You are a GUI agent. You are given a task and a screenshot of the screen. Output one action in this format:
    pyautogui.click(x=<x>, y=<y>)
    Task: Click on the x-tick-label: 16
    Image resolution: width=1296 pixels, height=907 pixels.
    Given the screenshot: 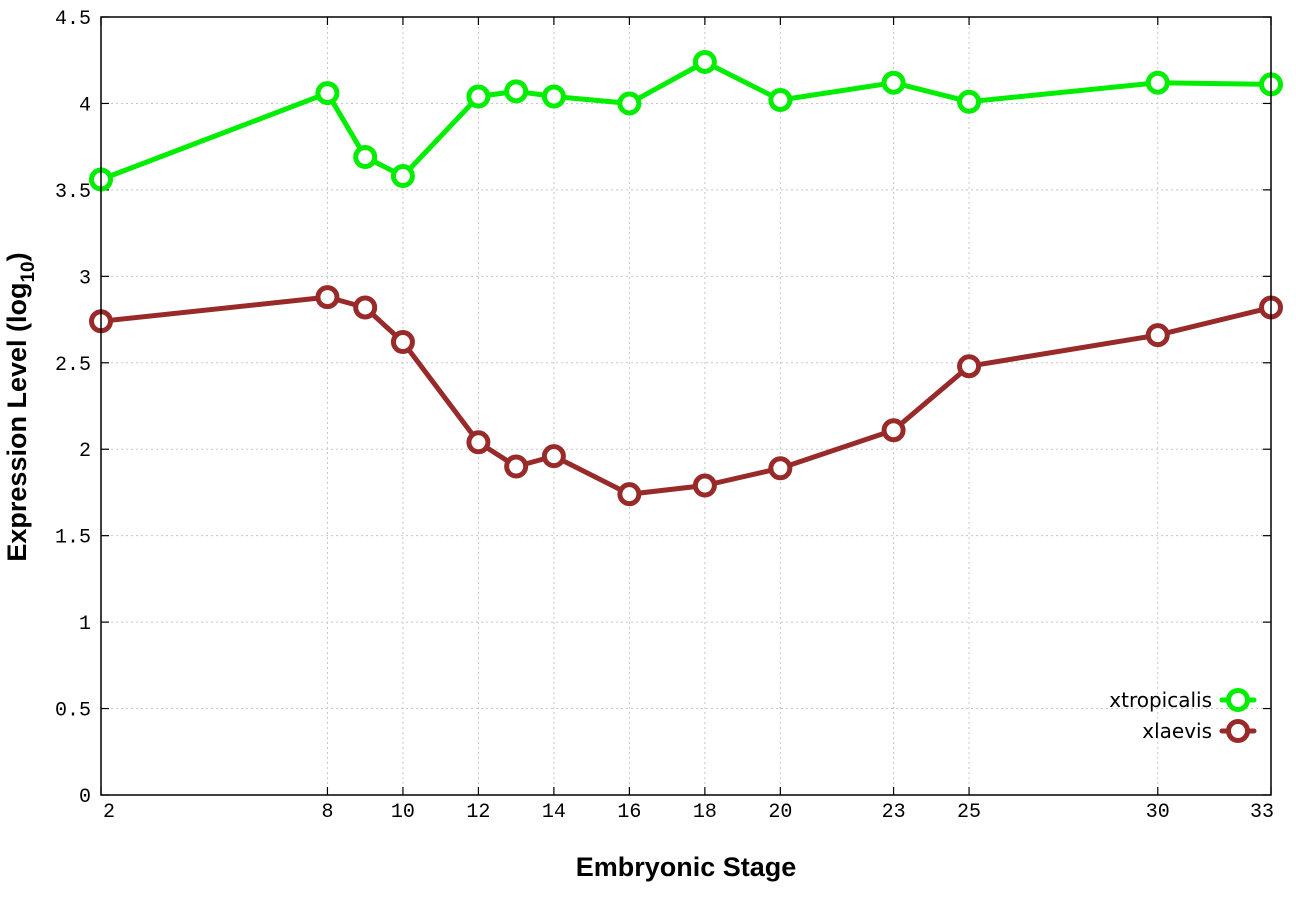 What is the action you would take?
    pyautogui.click(x=629, y=812)
    